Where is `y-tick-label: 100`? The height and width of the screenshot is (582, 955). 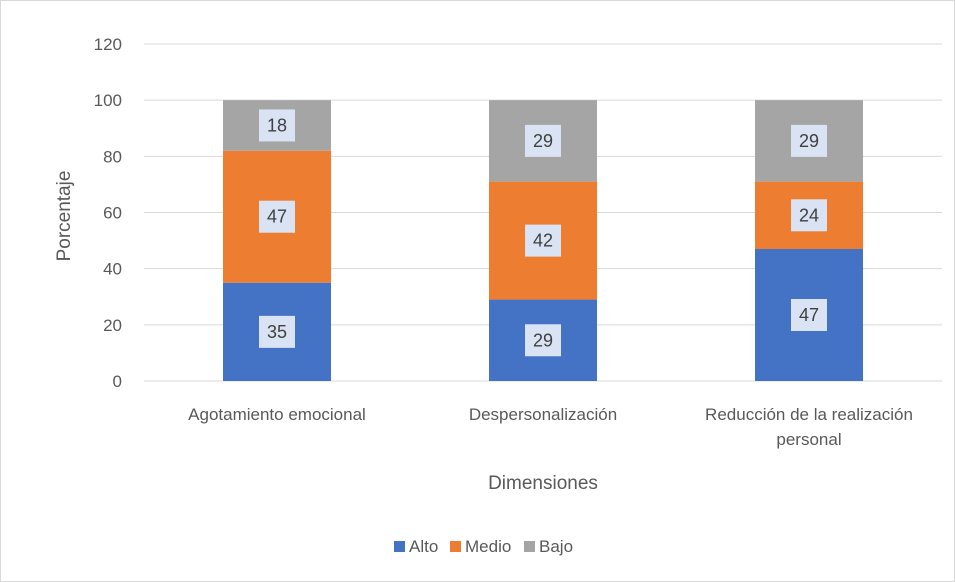
y-tick-label: 100 is located at coordinates (108, 100).